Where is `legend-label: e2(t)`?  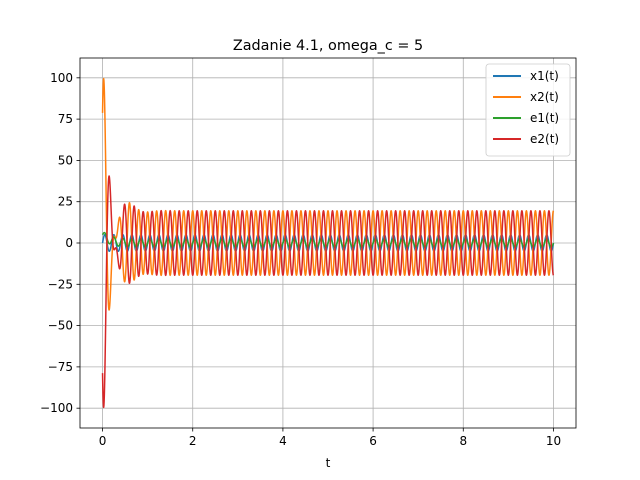
legend-label: e2(t) is located at coordinates (544, 139).